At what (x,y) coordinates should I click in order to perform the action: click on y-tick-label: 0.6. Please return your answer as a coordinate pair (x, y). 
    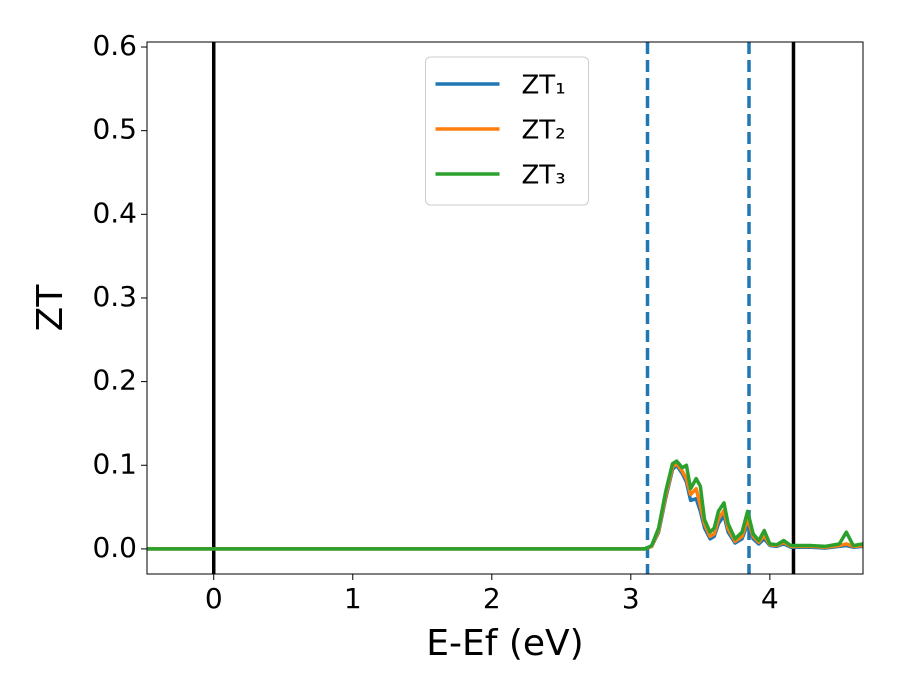
    Looking at the image, I should click on (114, 45).